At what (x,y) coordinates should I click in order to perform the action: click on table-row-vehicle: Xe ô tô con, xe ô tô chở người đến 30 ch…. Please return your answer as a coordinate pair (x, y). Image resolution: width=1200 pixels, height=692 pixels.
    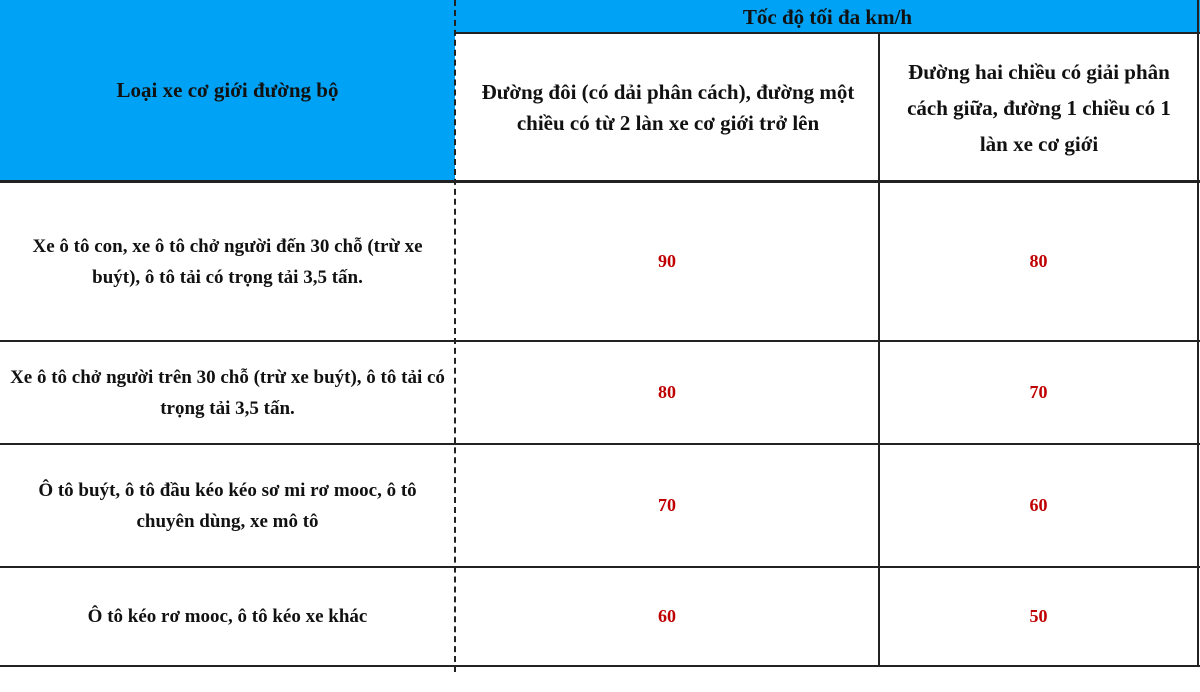
    Looking at the image, I should click on (227, 261).